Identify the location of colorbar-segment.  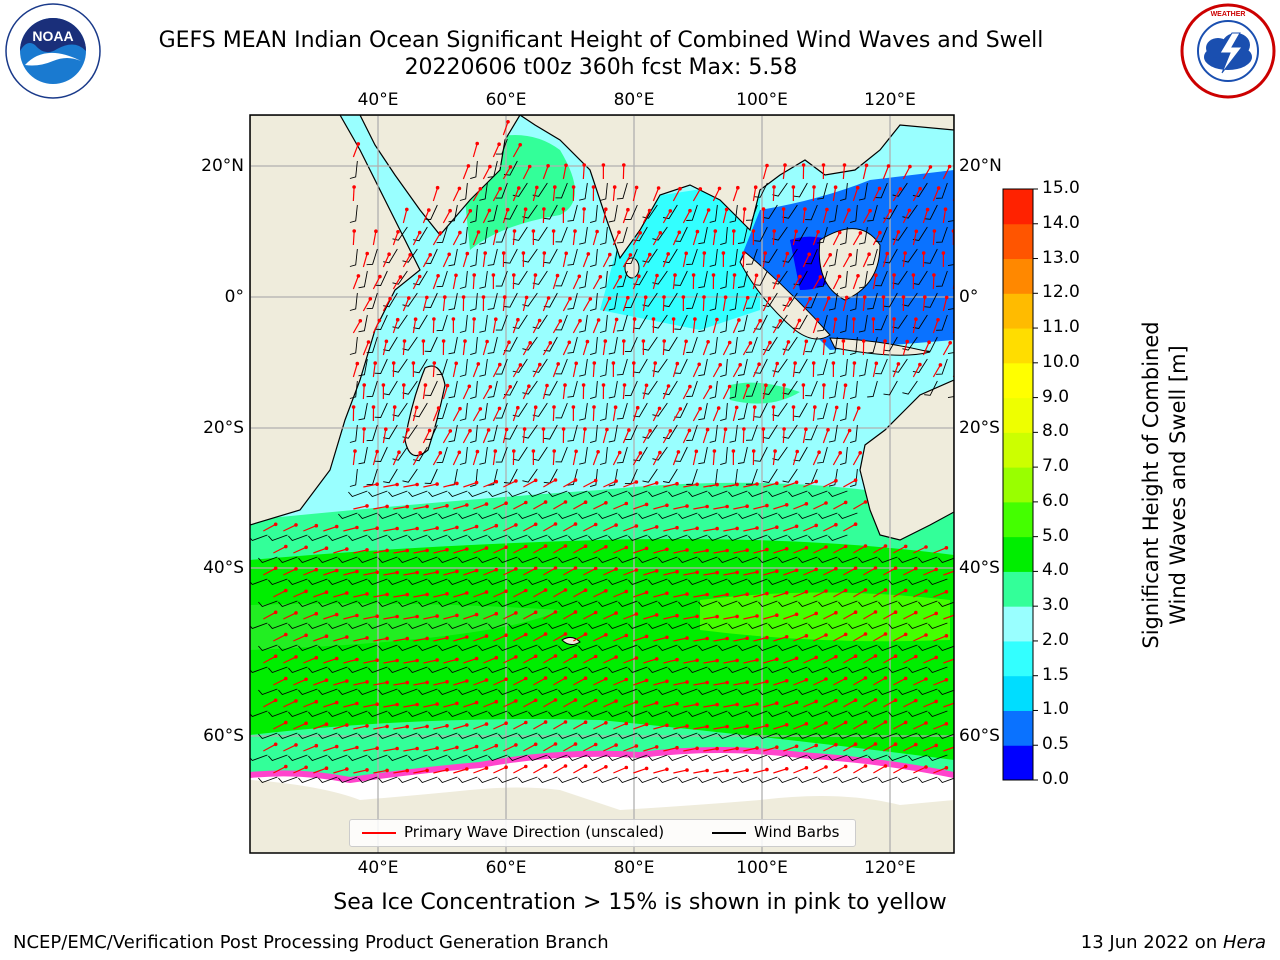
(1018, 276).